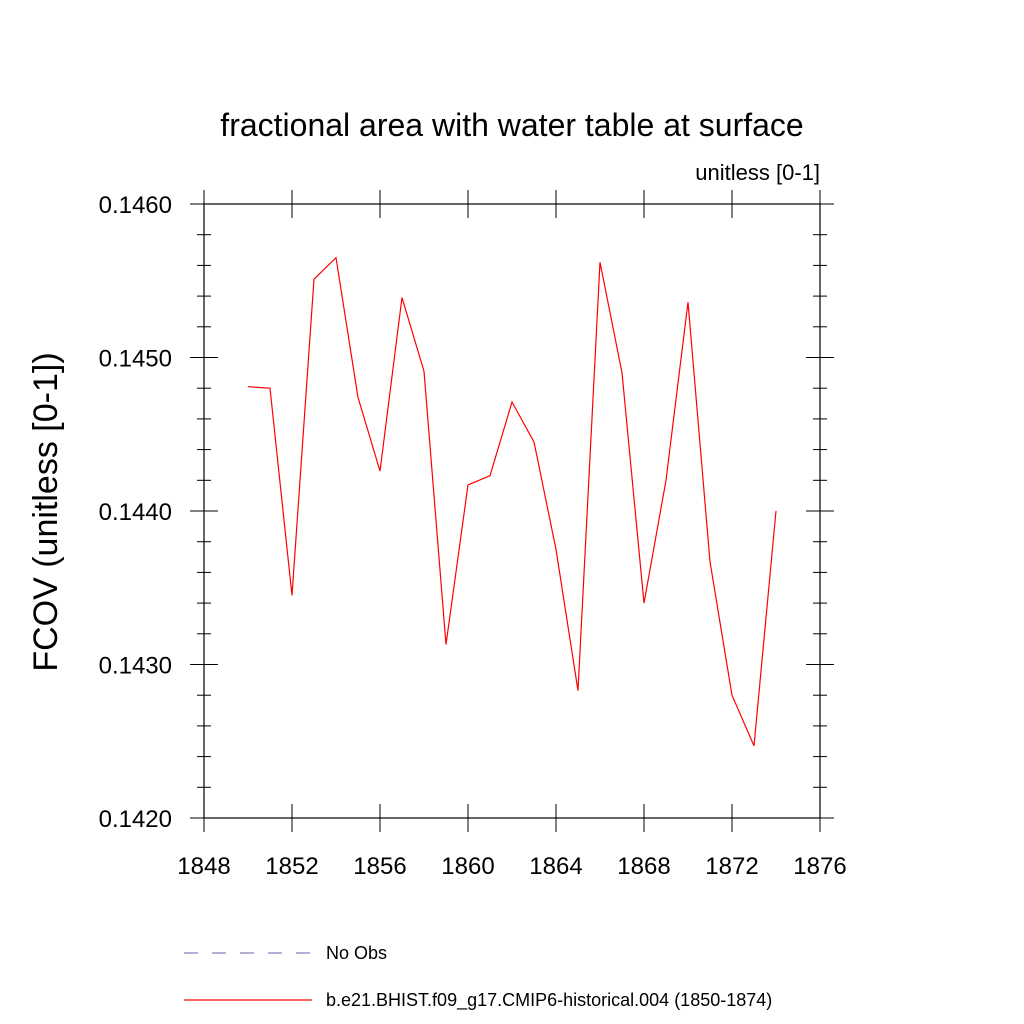  I want to click on x-tick-label: 1864, so click(555, 866).